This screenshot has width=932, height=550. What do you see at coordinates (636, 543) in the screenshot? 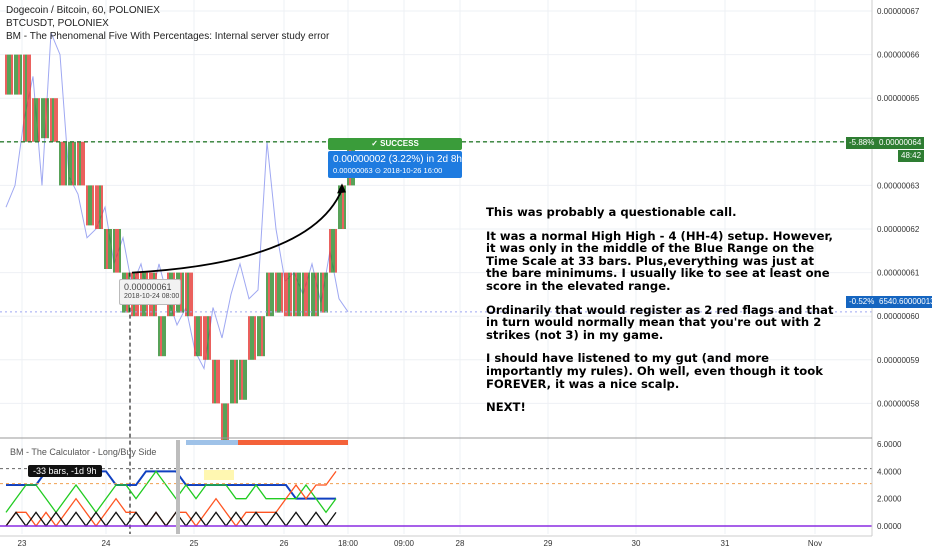
I see `time-tick-label: 30` at bounding box center [636, 543].